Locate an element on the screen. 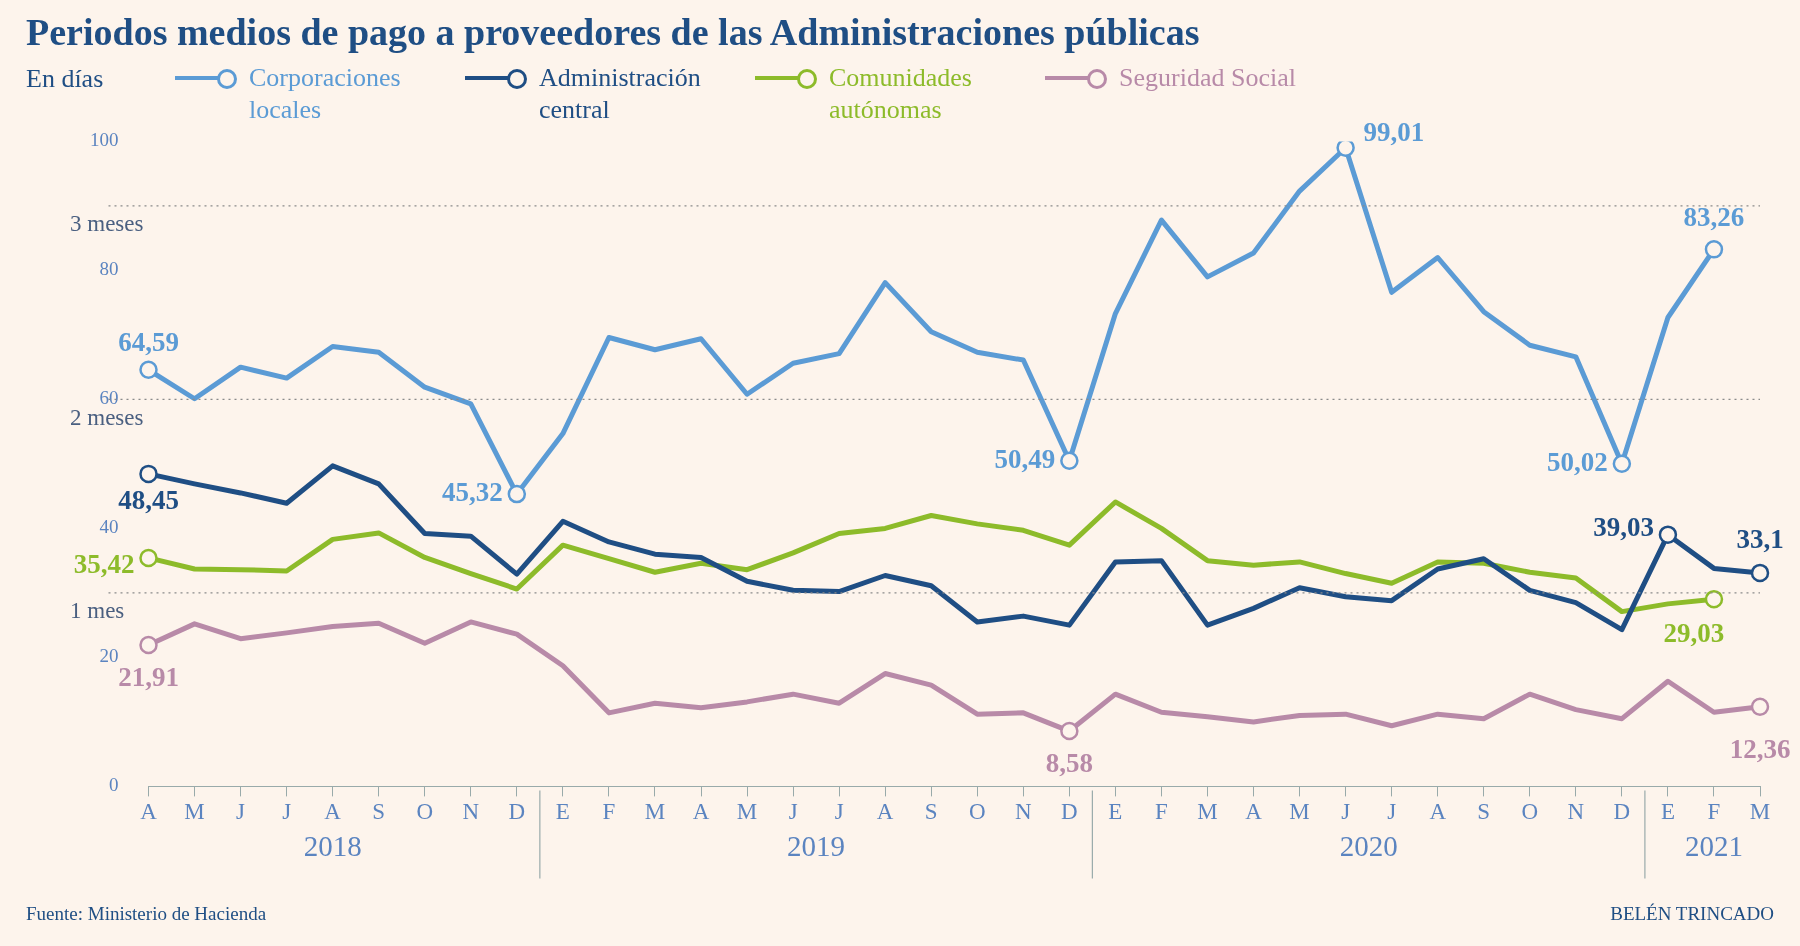  data-label: 12,36 is located at coordinates (1760, 748).